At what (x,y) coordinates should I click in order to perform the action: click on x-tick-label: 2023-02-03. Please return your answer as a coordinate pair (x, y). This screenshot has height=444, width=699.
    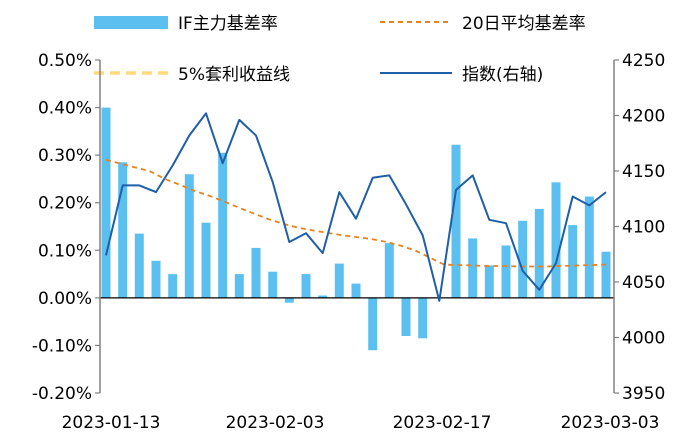
    Looking at the image, I should click on (275, 423).